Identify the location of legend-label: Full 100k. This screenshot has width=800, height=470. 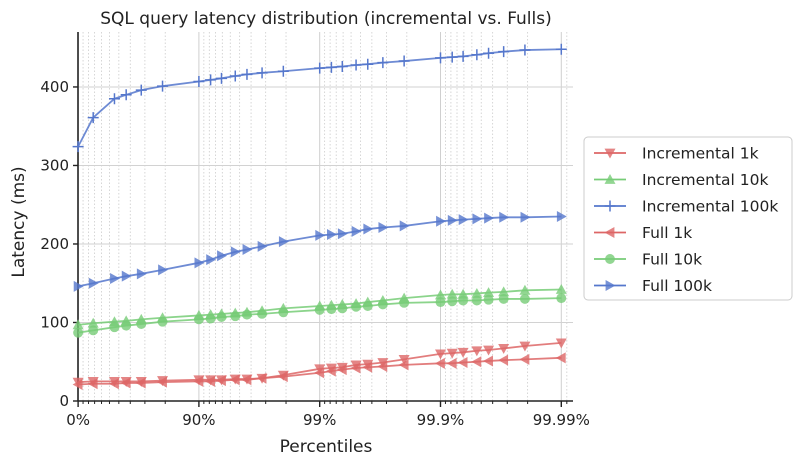
(677, 286).